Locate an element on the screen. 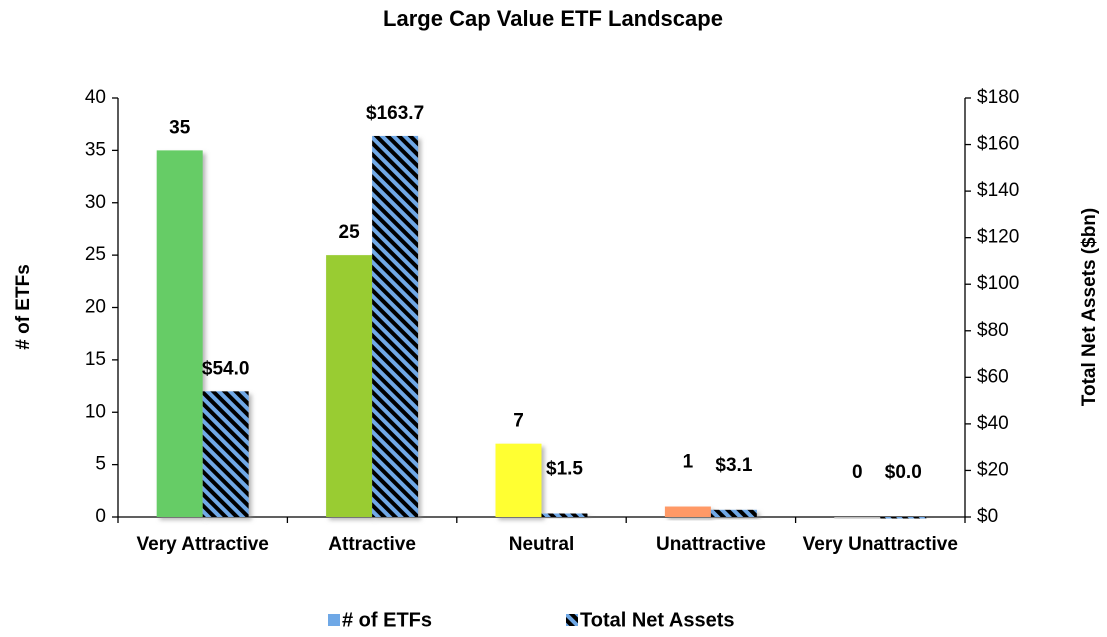  data-label: 1 is located at coordinates (688, 462).